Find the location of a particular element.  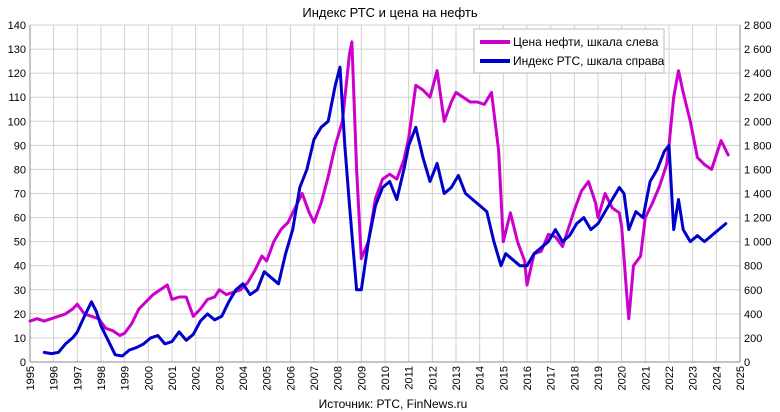

x-tick-label: 2002 is located at coordinates (197, 378).